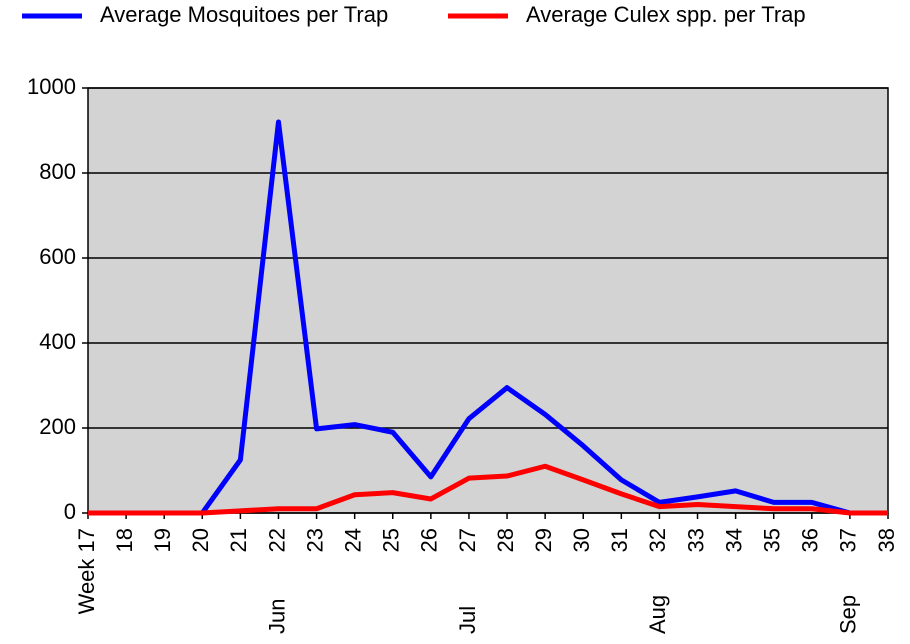 The image size is (910, 644). Describe the element at coordinates (886, 540) in the screenshot. I see `x-tick-label: 38` at that location.